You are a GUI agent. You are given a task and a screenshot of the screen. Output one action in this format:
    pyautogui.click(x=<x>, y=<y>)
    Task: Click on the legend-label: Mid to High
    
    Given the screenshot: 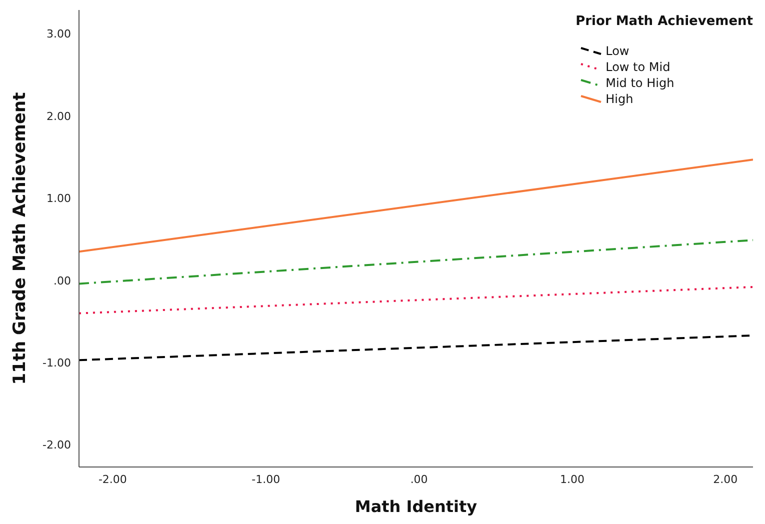 What is the action you would take?
    pyautogui.click(x=640, y=83)
    